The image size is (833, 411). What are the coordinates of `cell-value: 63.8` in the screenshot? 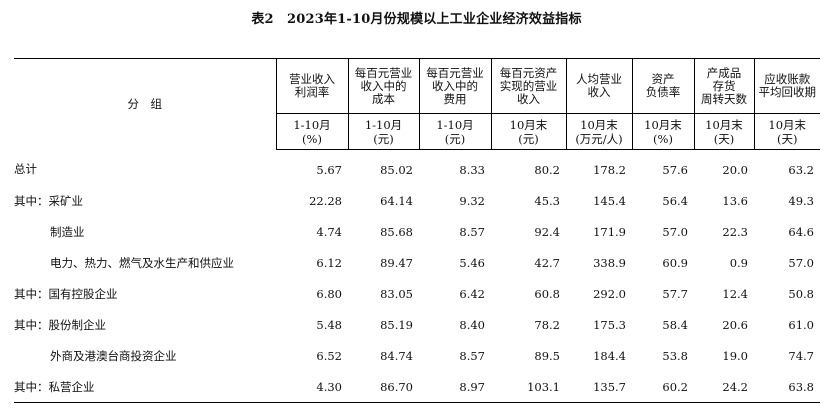 It's located at (787, 387).